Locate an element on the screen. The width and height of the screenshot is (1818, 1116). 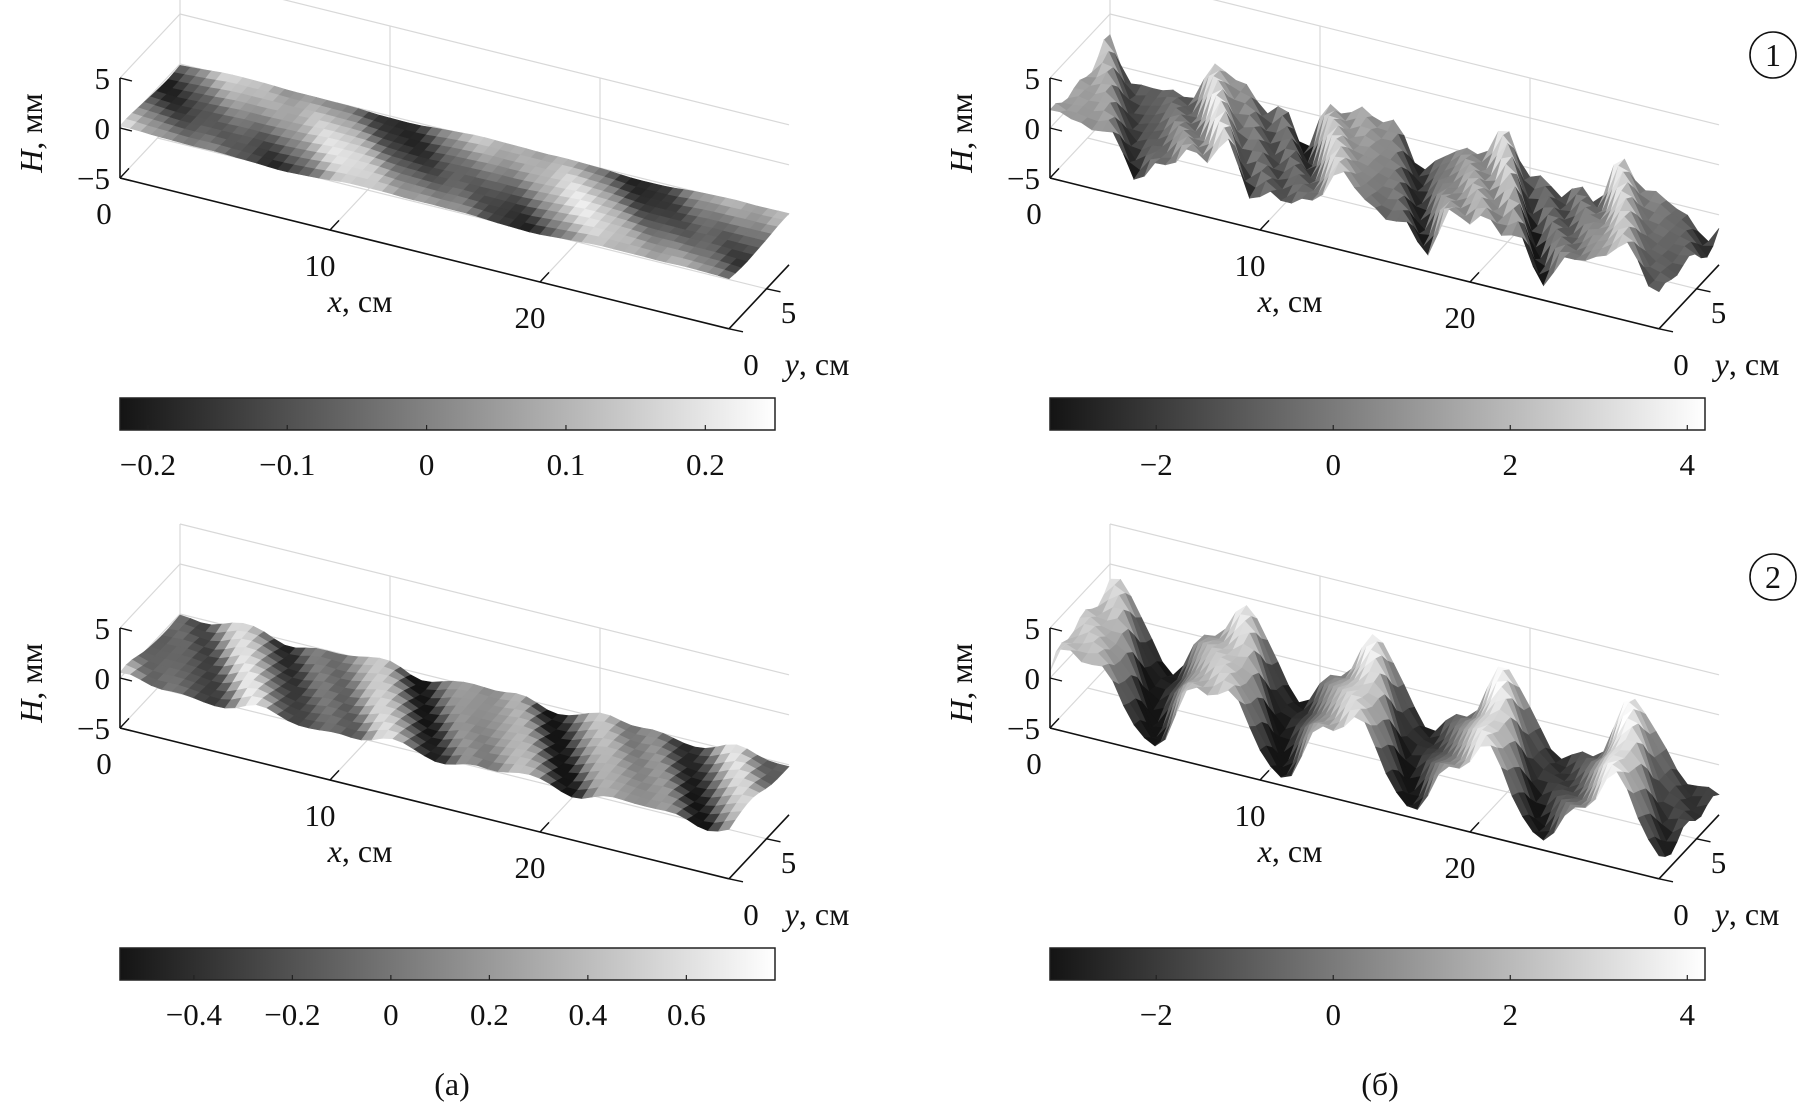
row-label-1: 1 is located at coordinates (1773, 55).